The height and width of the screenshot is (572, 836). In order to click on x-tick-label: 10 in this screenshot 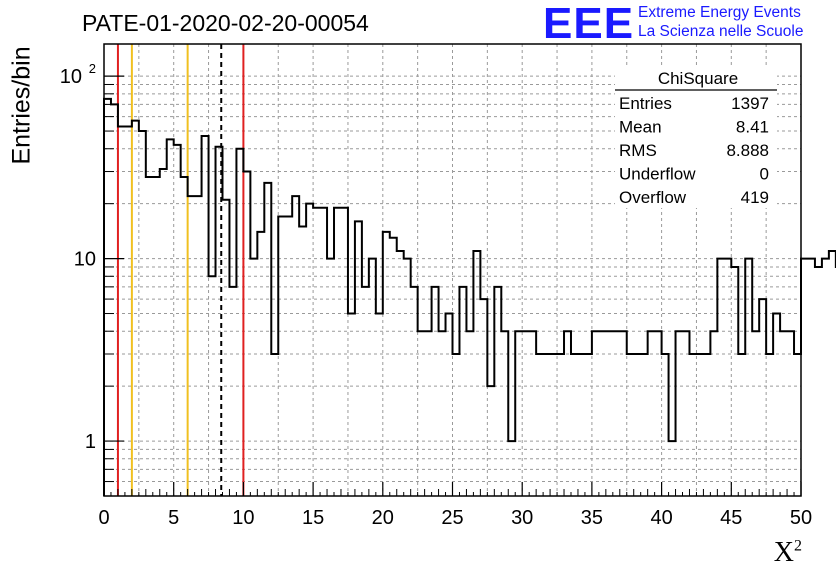, I will do `click(243, 518)`.